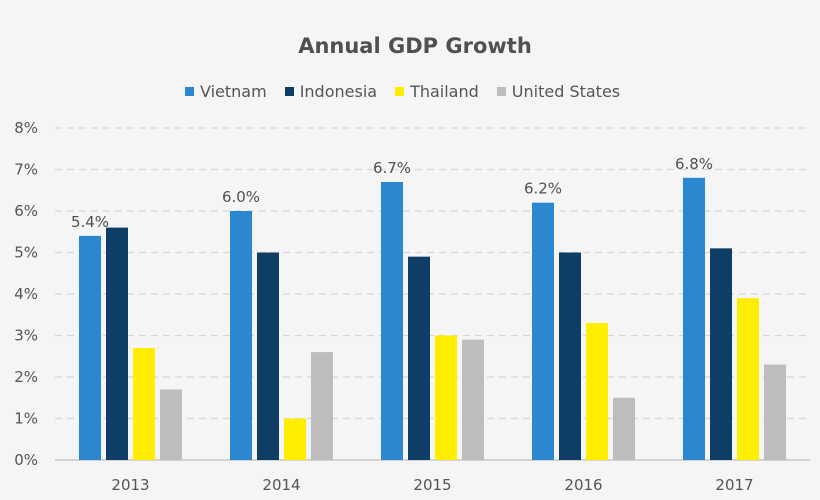  Describe the element at coordinates (415, 46) in the screenshot. I see `chart-title: Annual GDP Growth` at that location.